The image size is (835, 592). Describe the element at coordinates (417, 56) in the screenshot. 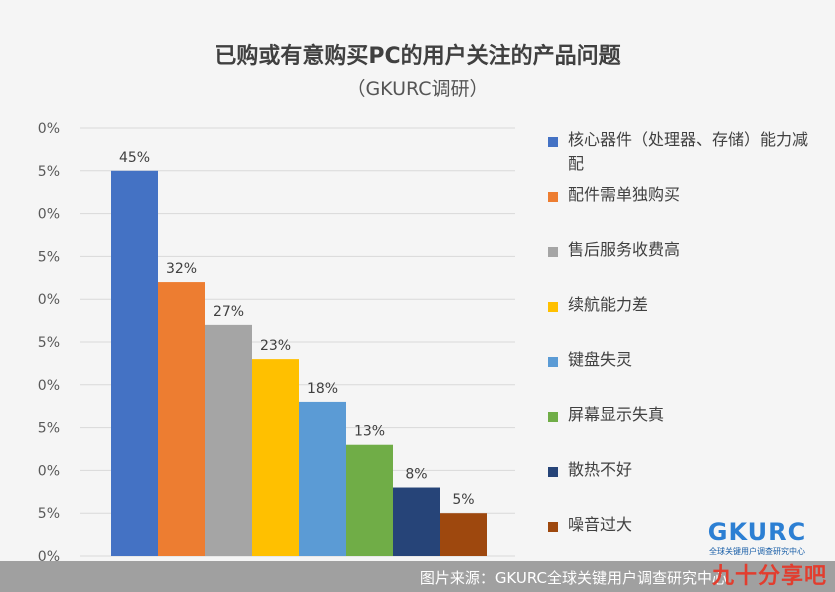

I see `chart-title: 已购或有意购买PC的用户关注的产品问题` at that location.